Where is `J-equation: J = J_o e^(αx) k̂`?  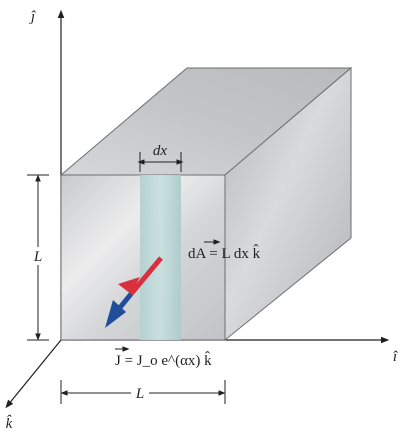
J-equation: J = J_o e^(αx) k̂ is located at coordinates (163, 360).